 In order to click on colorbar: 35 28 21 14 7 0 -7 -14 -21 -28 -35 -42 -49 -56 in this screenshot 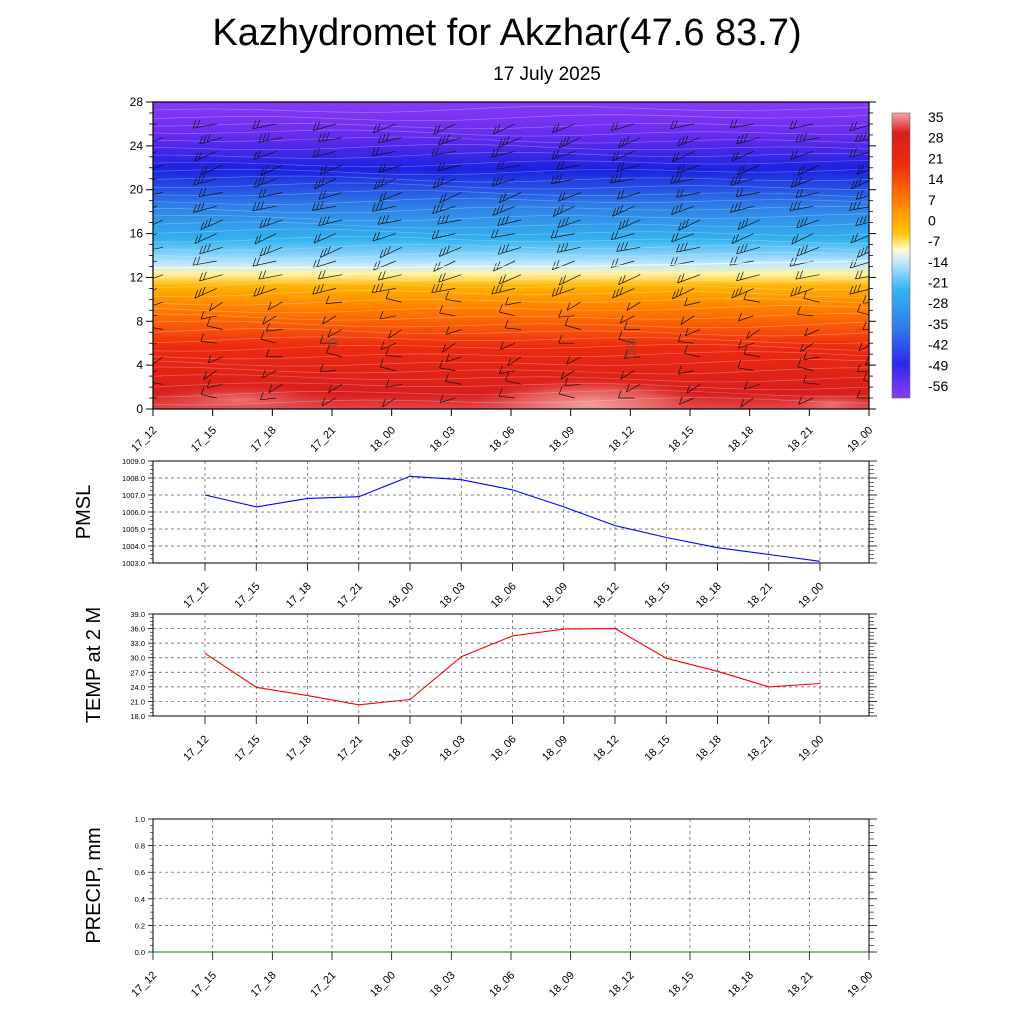, I will do `click(919, 254)`.